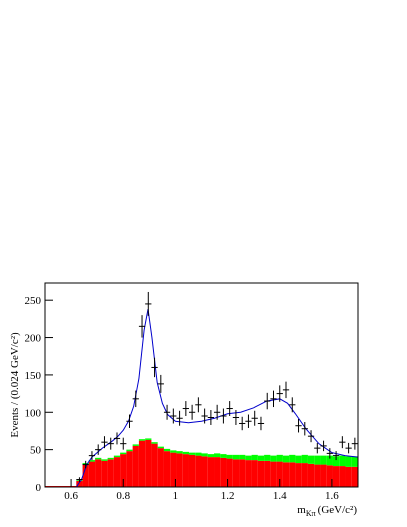 The height and width of the screenshot is (527, 407). I want to click on x-label-sub: Kπ, so click(311, 513).